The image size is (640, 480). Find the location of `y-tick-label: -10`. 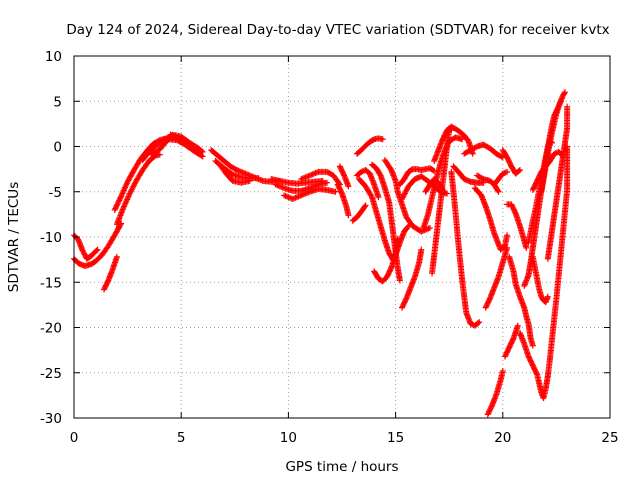

y-tick-label: -10 is located at coordinates (51, 238).